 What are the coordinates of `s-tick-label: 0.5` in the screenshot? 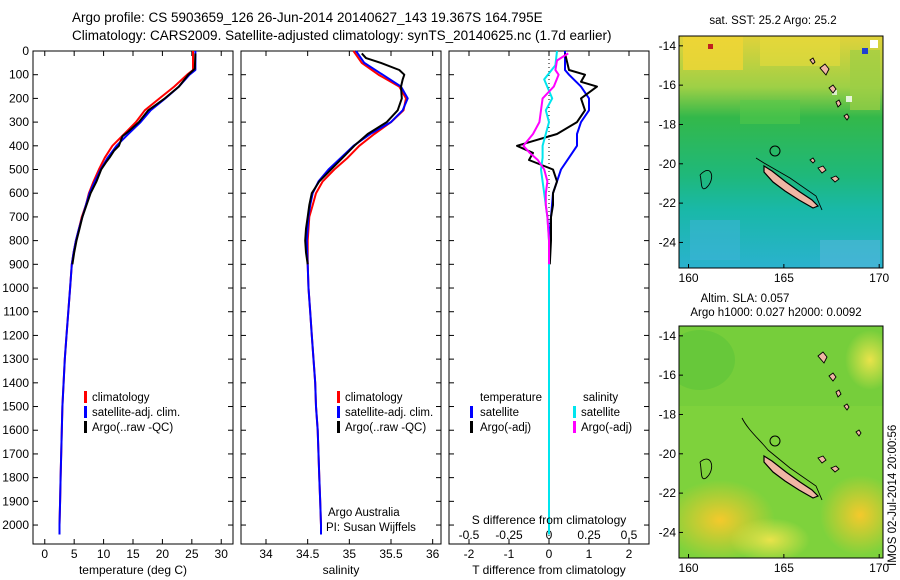 It's located at (629, 535).